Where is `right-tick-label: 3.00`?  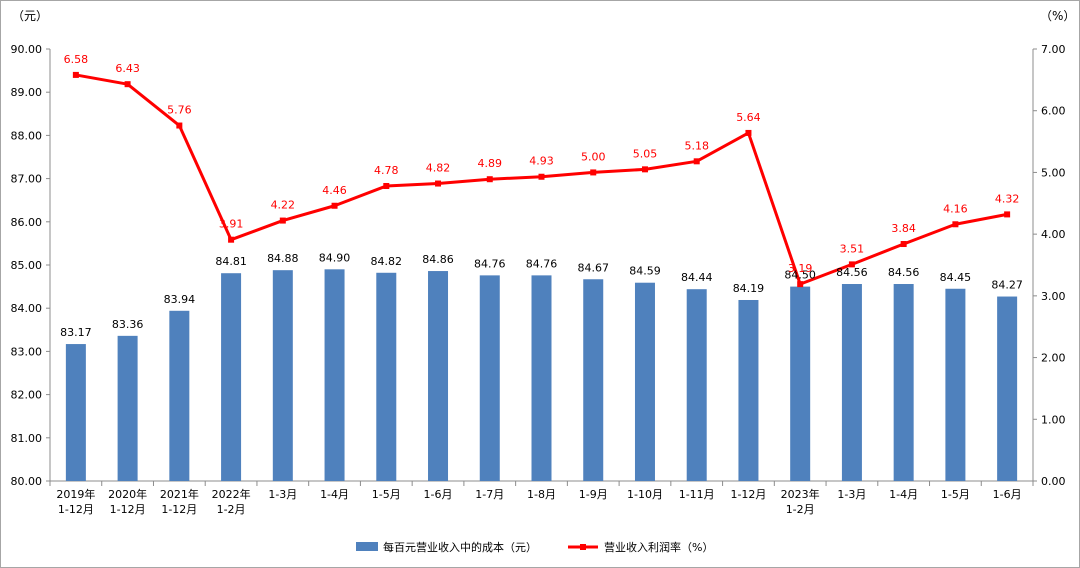
right-tick-label: 3.00 is located at coordinates (1053, 296).